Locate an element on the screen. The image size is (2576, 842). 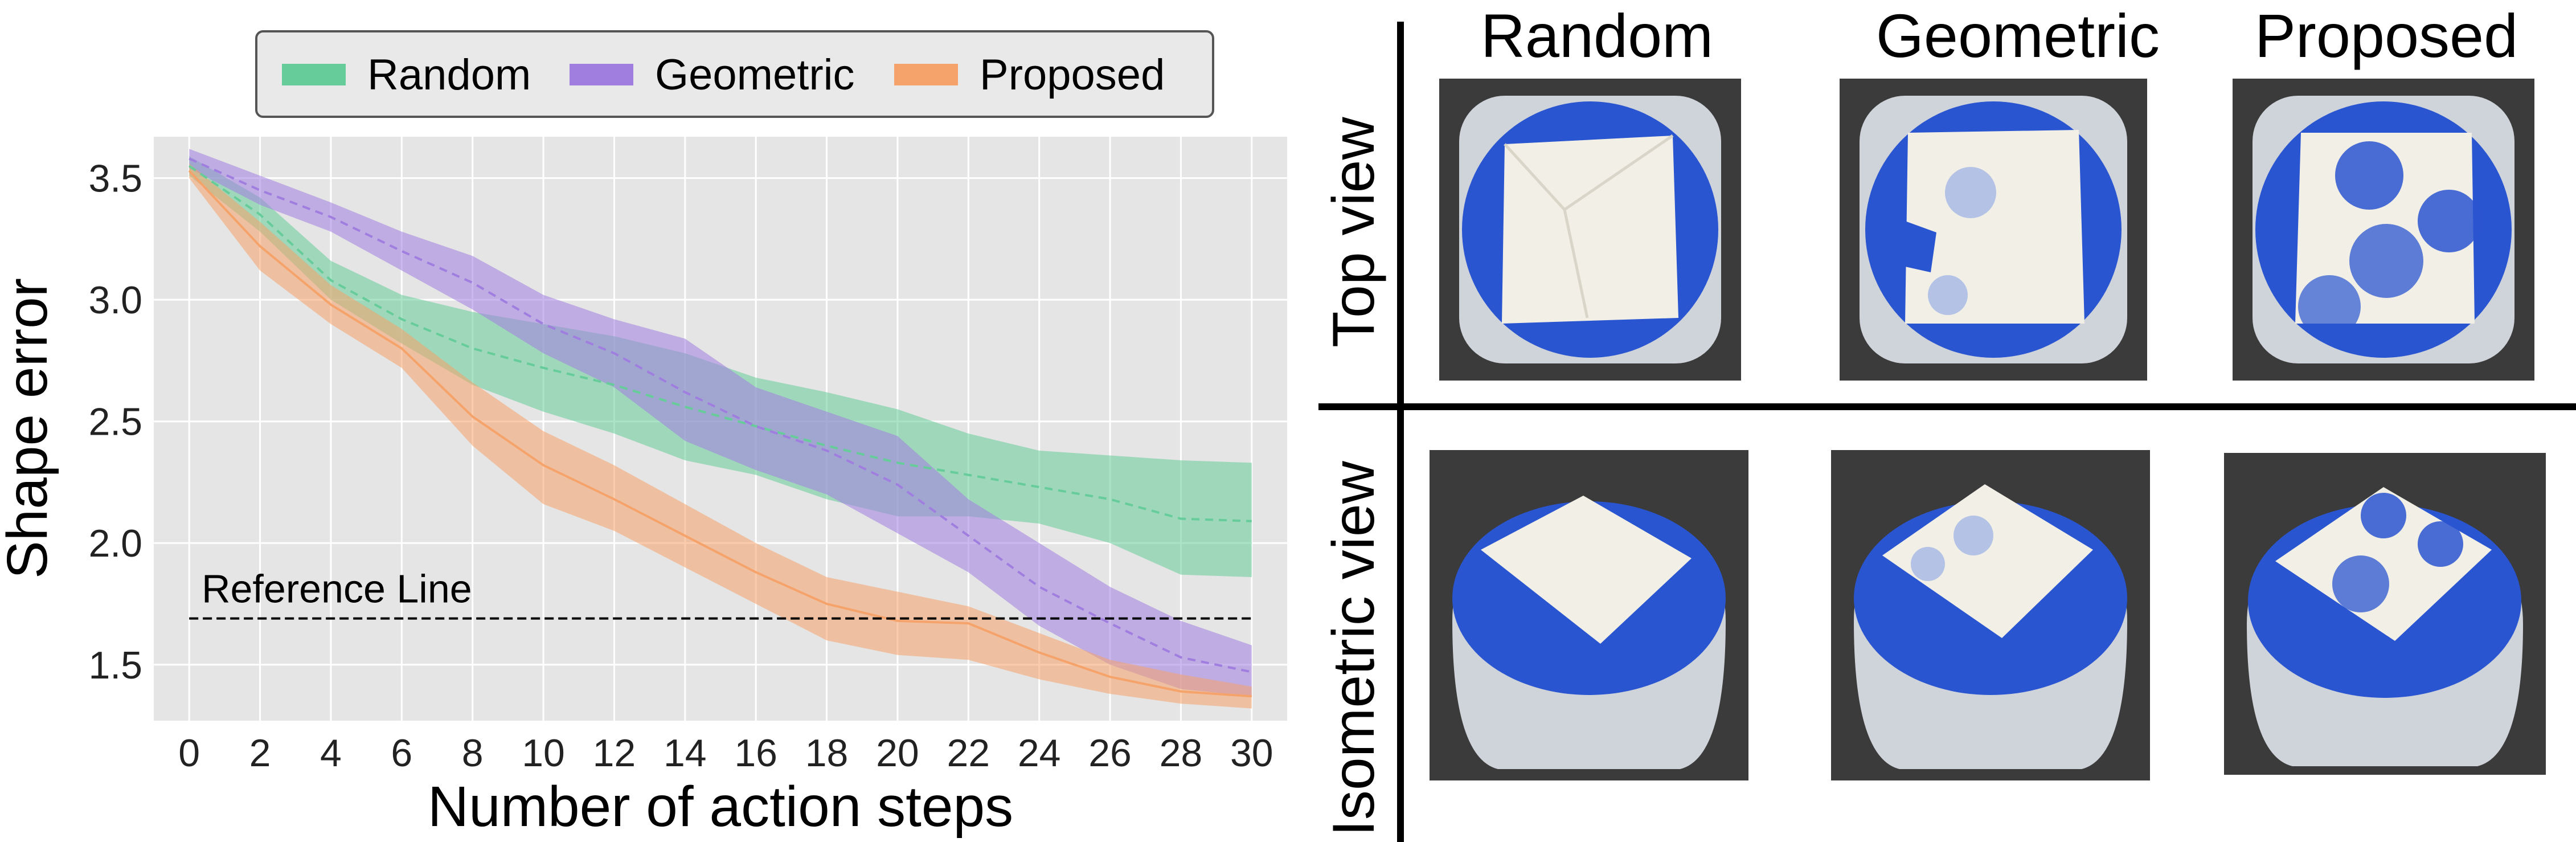
legend-swatch-proposed is located at coordinates (926, 75).